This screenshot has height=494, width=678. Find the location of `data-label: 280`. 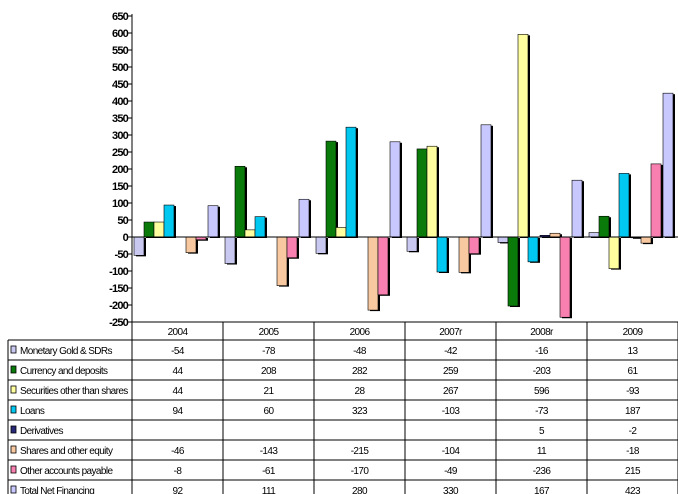

data-label: 280 is located at coordinates (360, 490).